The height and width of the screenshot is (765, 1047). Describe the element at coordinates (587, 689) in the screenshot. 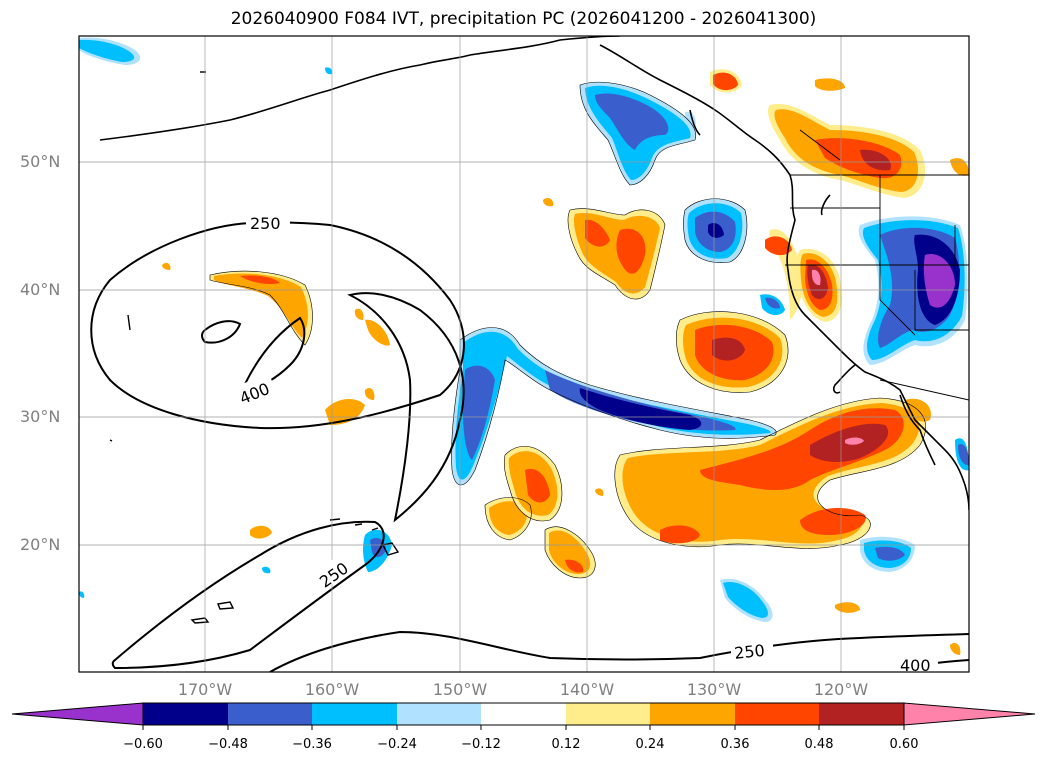

I see `lon-label-140w: 140°W` at that location.